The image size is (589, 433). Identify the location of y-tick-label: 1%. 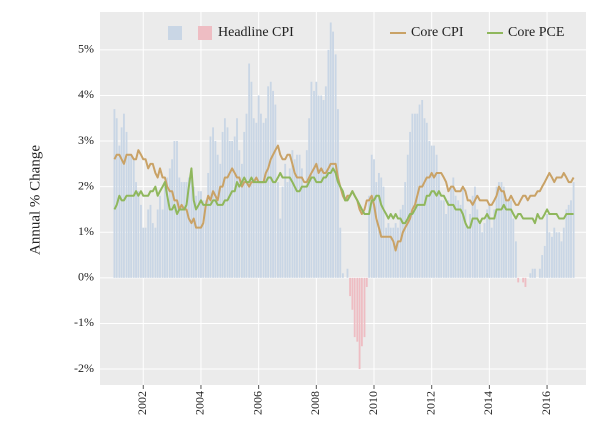
(86, 231).